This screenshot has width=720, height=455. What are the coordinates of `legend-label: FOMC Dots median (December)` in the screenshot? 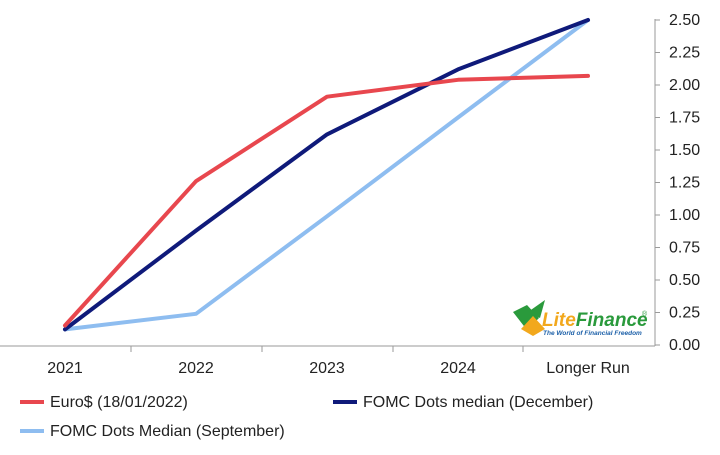 It's located at (478, 402).